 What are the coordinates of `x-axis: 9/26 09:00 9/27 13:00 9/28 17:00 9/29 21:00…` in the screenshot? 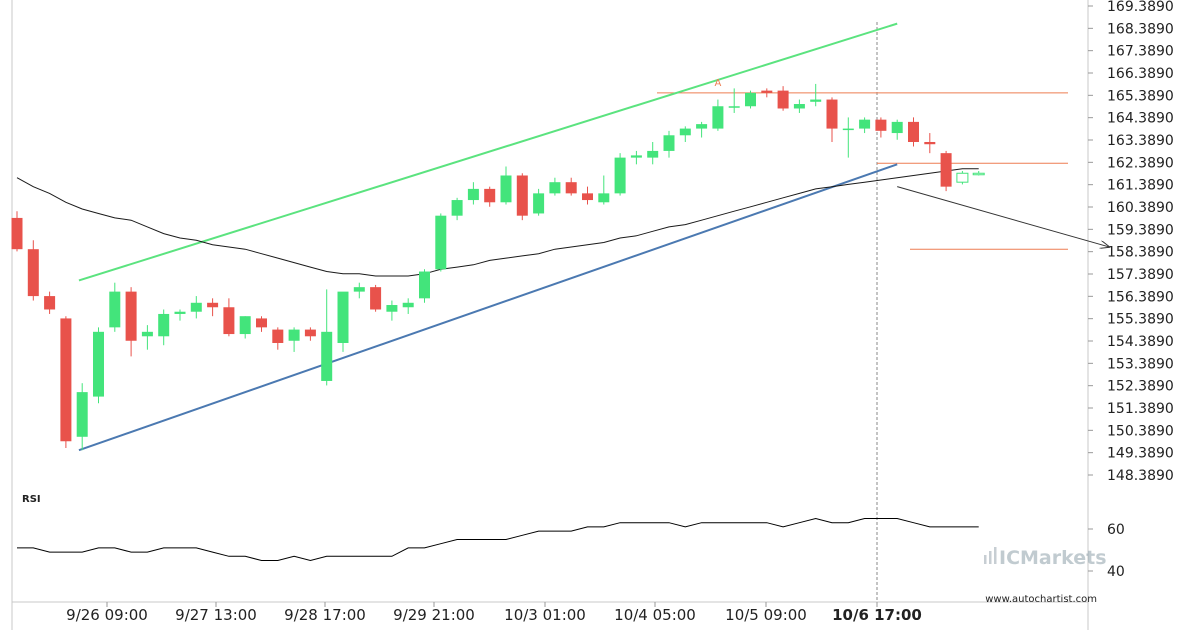 It's located at (494, 613).